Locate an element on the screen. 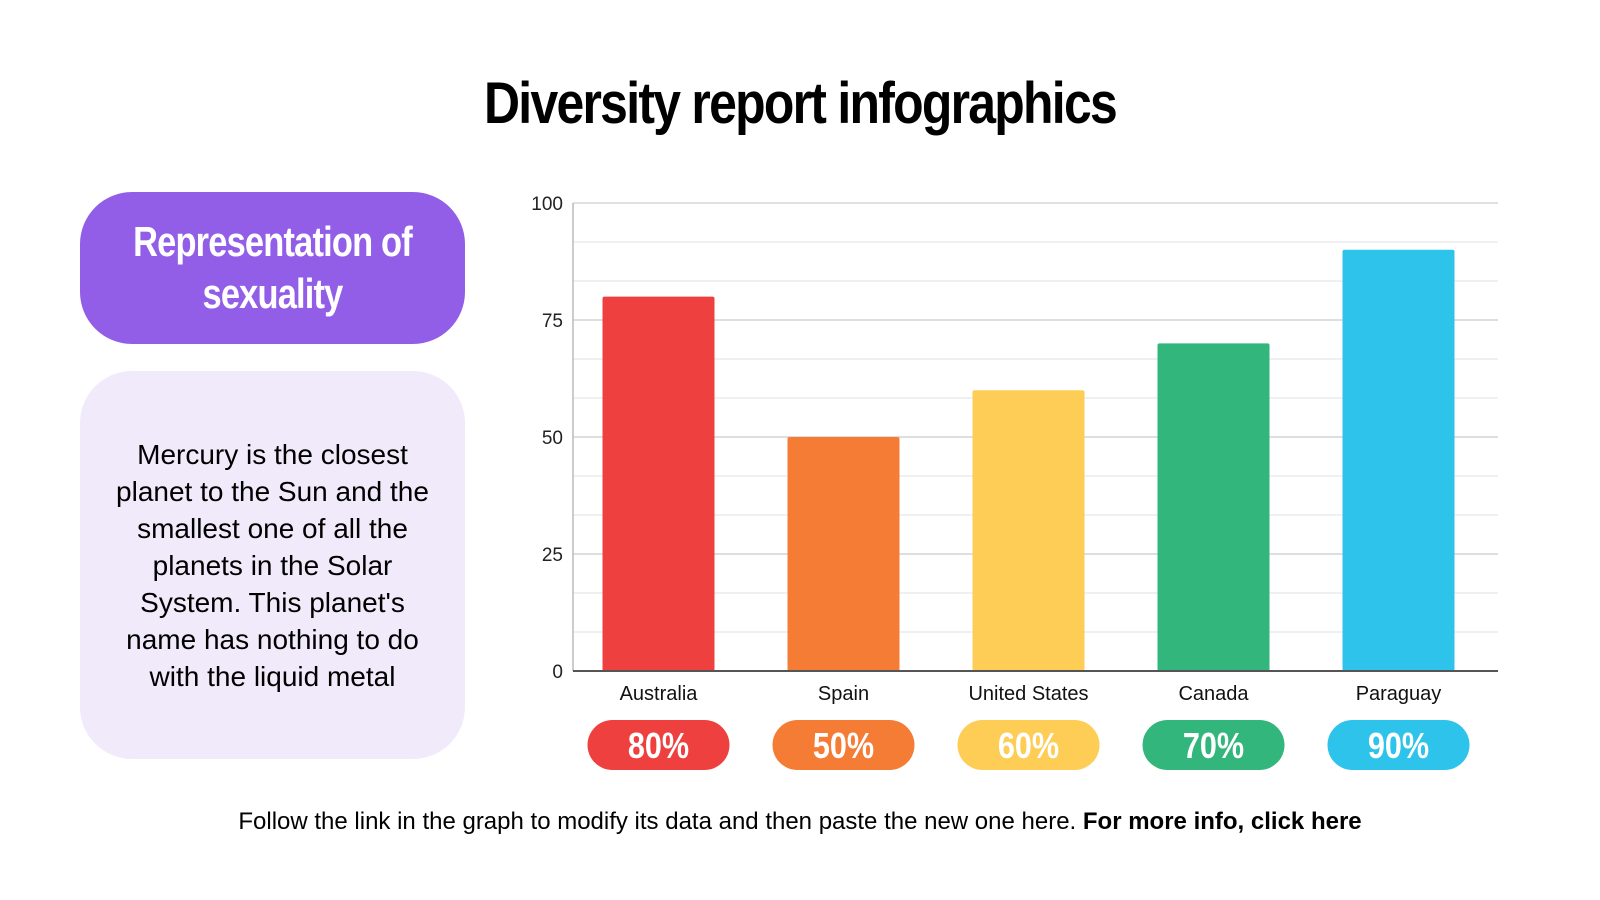 This screenshot has width=1600, height=900. y-tick-label: 75 is located at coordinates (552, 321).